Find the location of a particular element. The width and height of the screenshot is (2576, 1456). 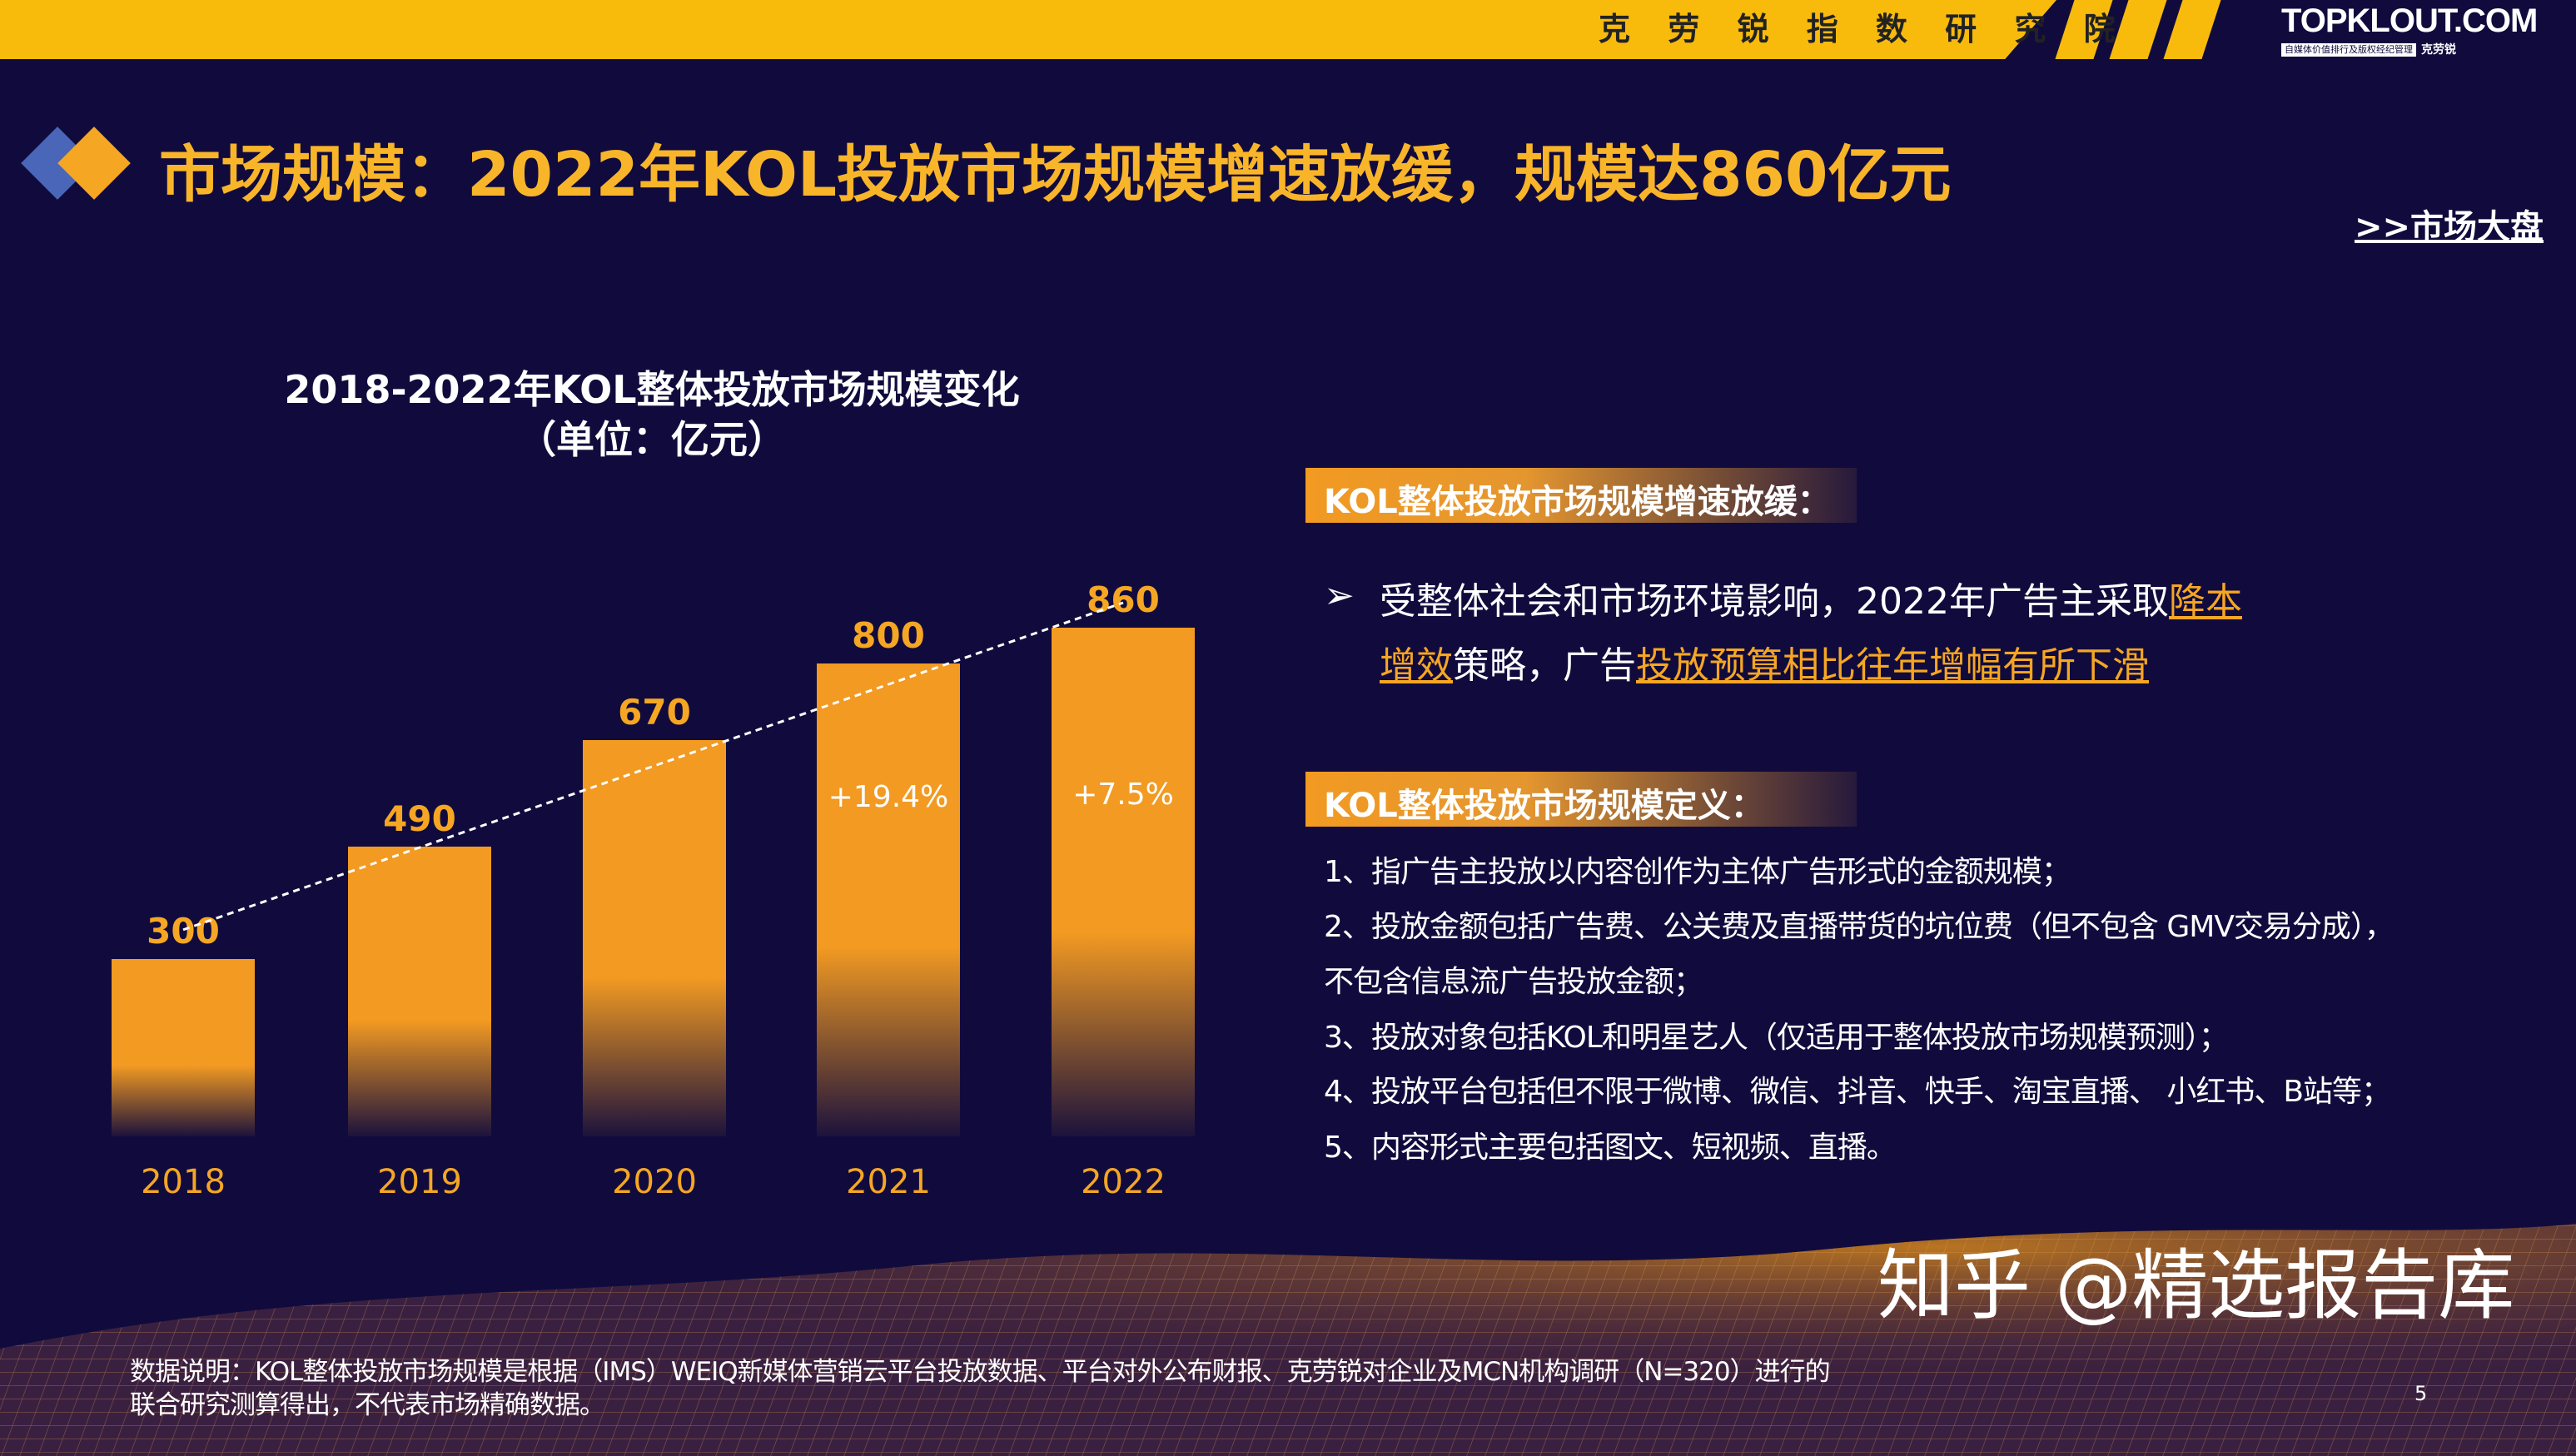

value-label: 490 is located at coordinates (419, 818).